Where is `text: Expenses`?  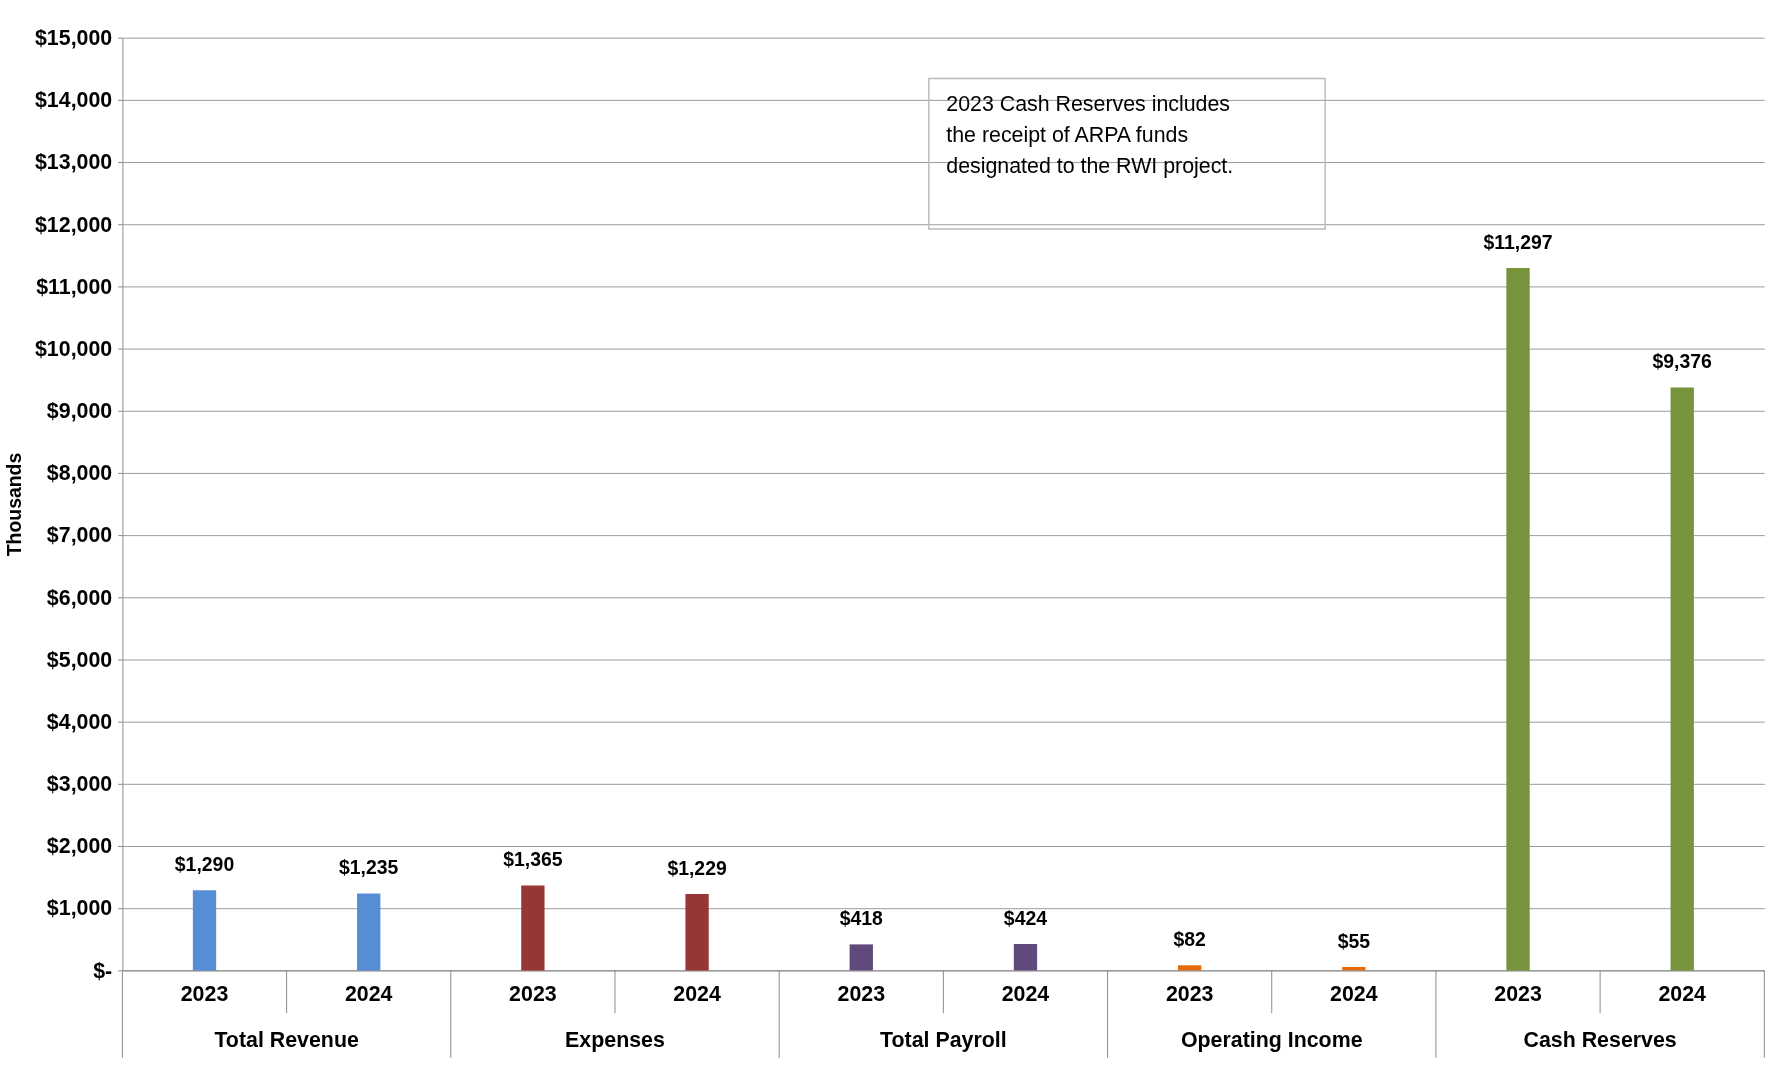
text: Expenses is located at coordinates (615, 1040).